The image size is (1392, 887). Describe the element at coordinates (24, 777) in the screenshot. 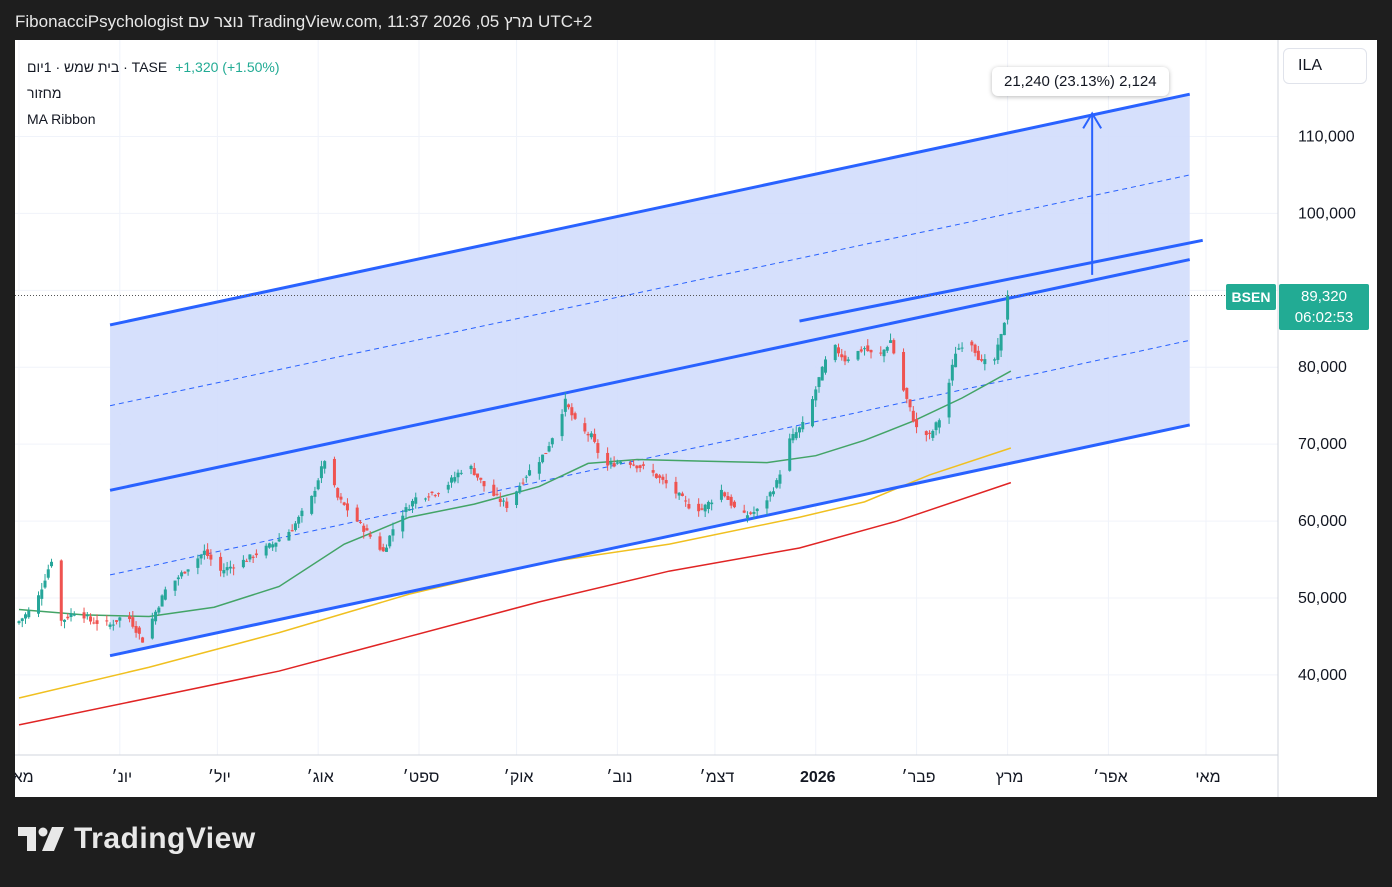

I see `x-tick-label: מאי` at that location.